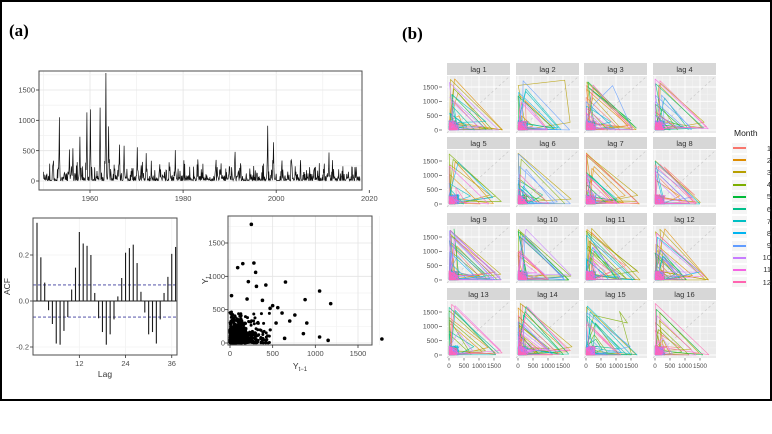 The width and height of the screenshot is (772, 434). I want to click on svg-text: 12, so click(79, 363).